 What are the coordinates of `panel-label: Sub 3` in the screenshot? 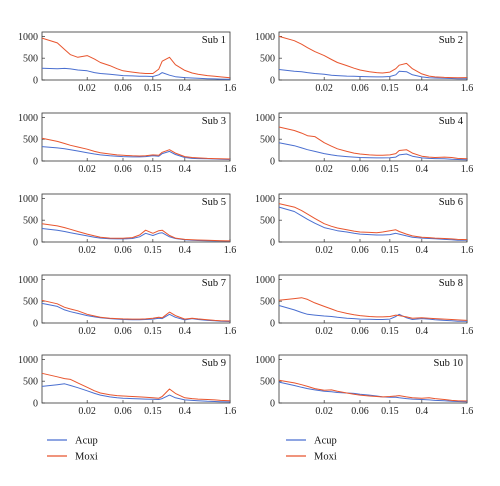 It's located at (214, 121).